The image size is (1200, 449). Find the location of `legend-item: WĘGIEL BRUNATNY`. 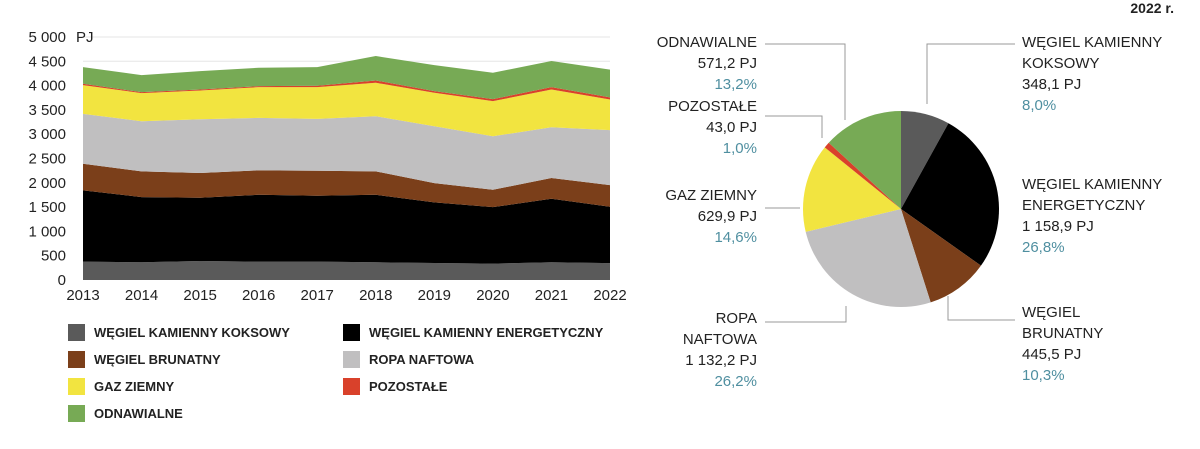

legend-item: WĘGIEL BRUNATNY is located at coordinates (144, 359).